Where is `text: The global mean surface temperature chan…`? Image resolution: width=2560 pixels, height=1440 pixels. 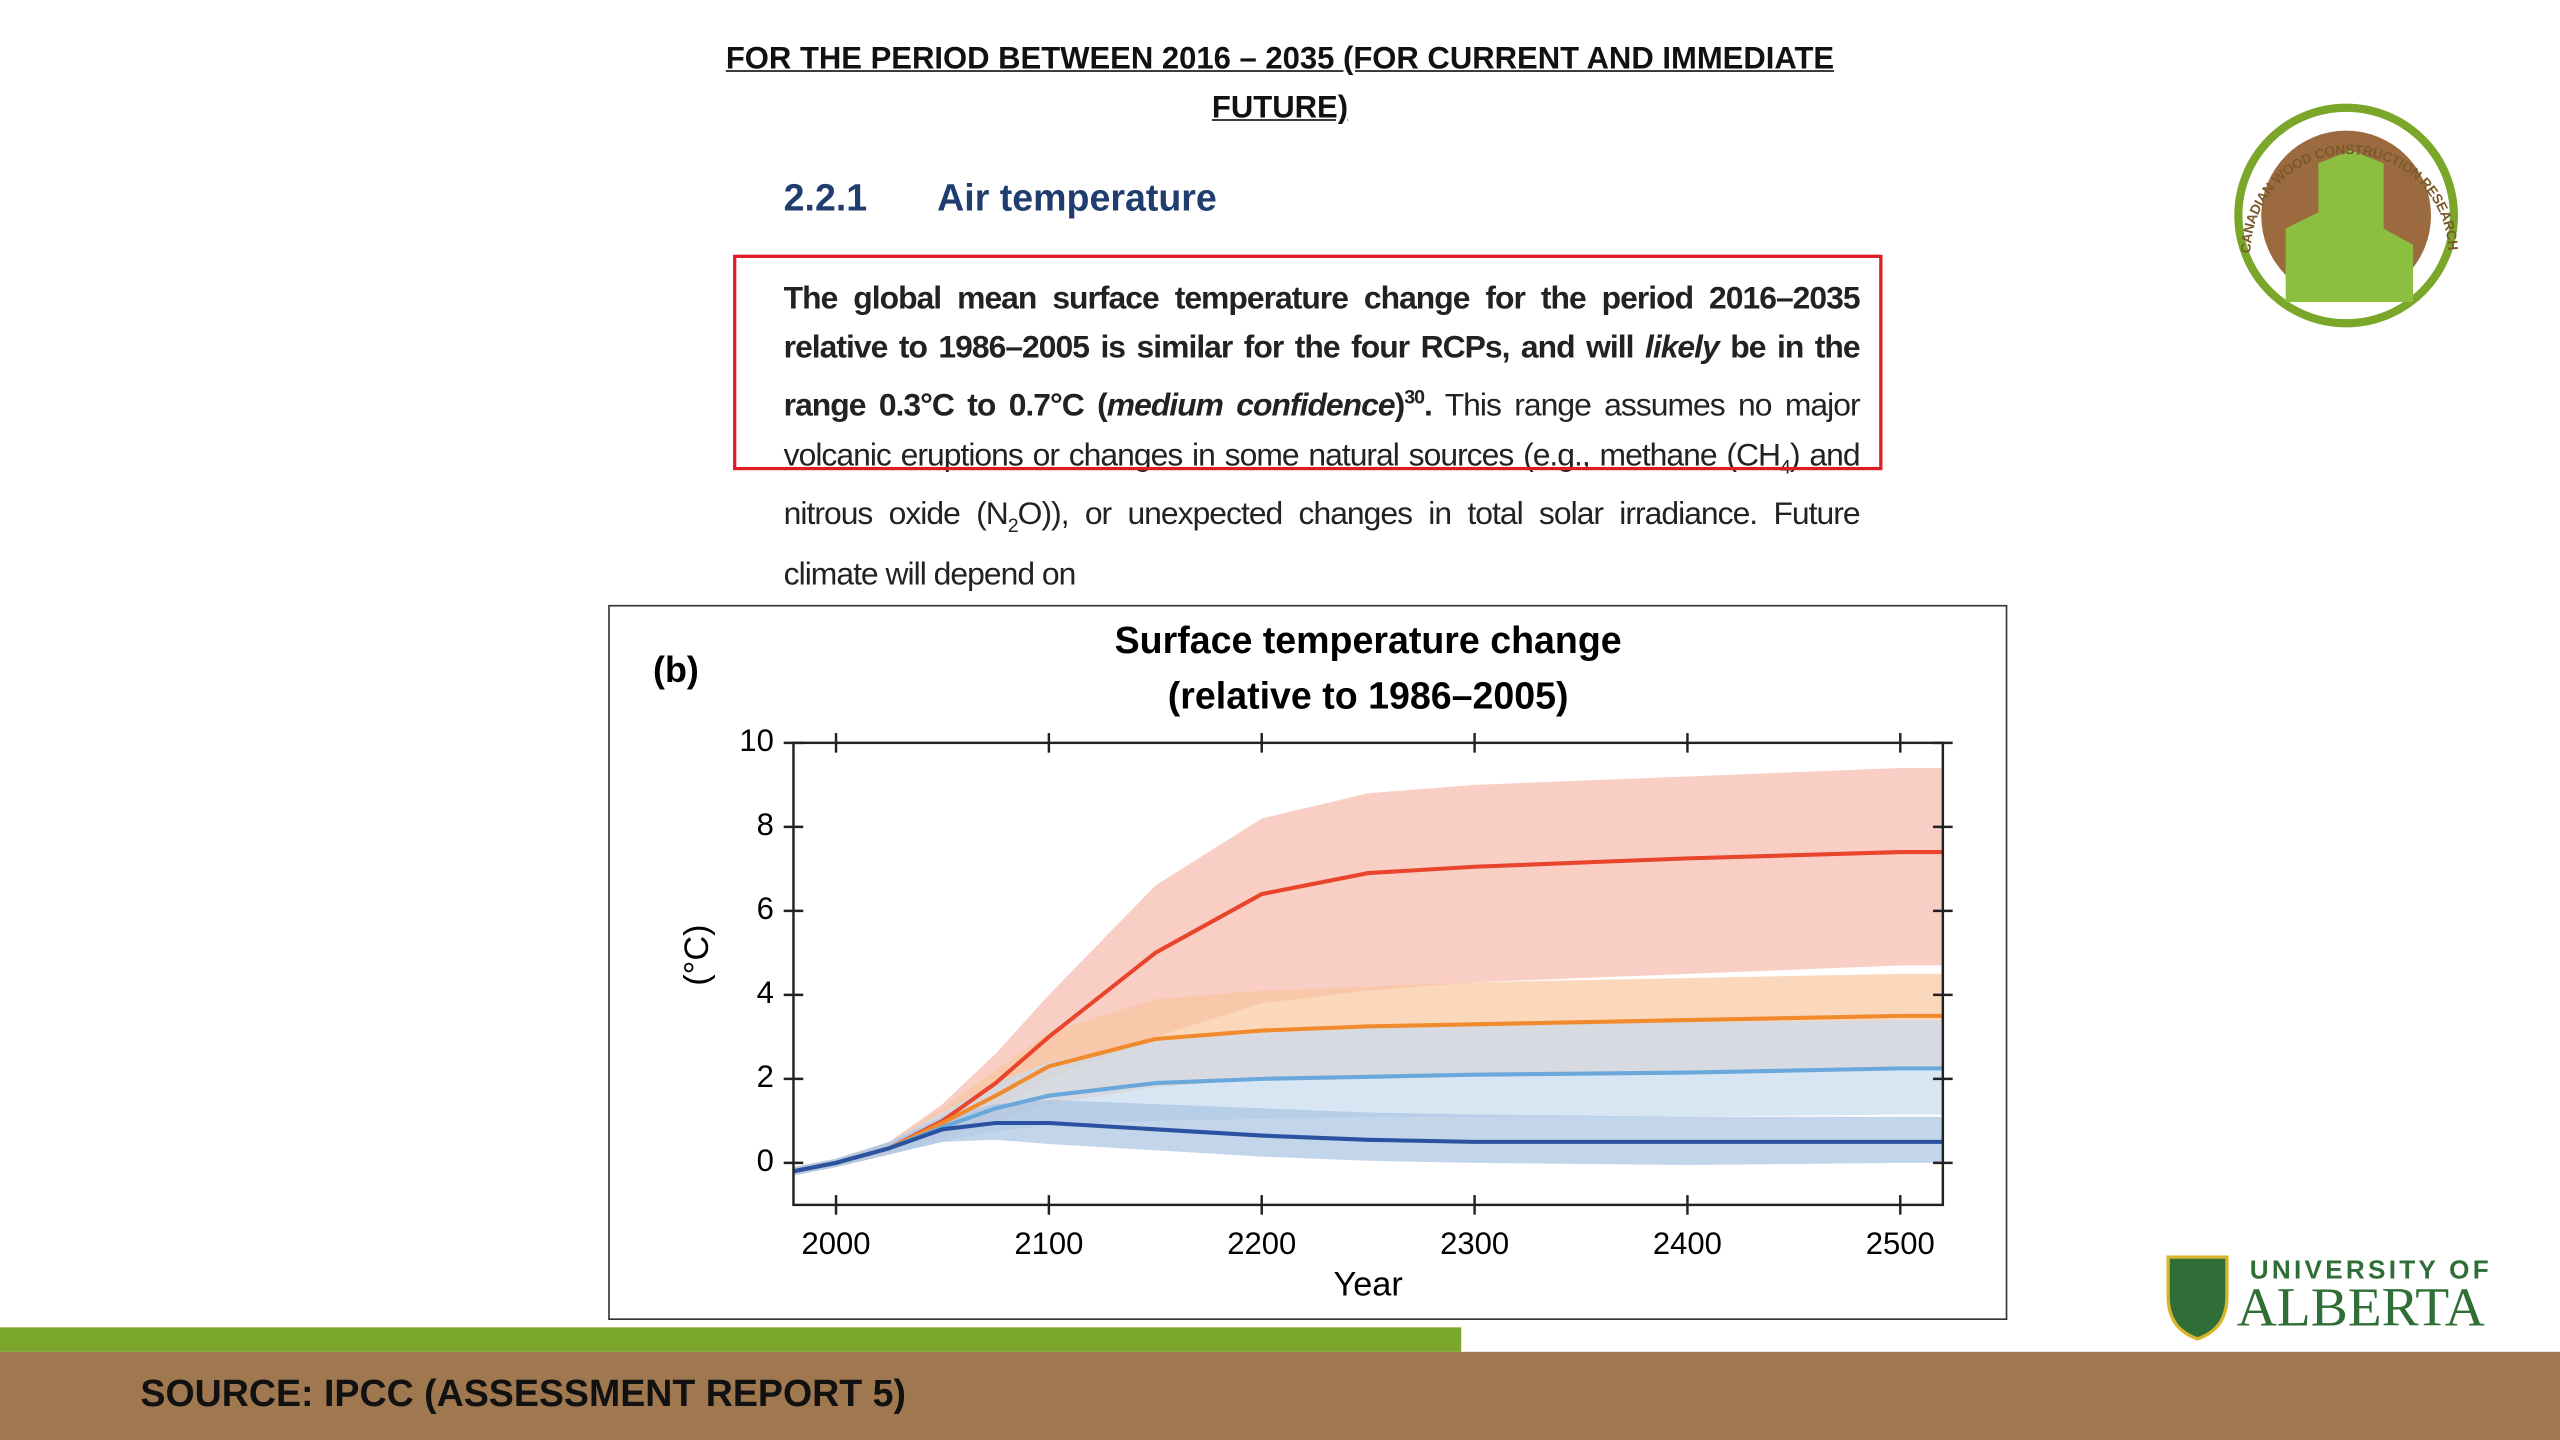 text: The global mean surface temperature chan… is located at coordinates (1322, 323).